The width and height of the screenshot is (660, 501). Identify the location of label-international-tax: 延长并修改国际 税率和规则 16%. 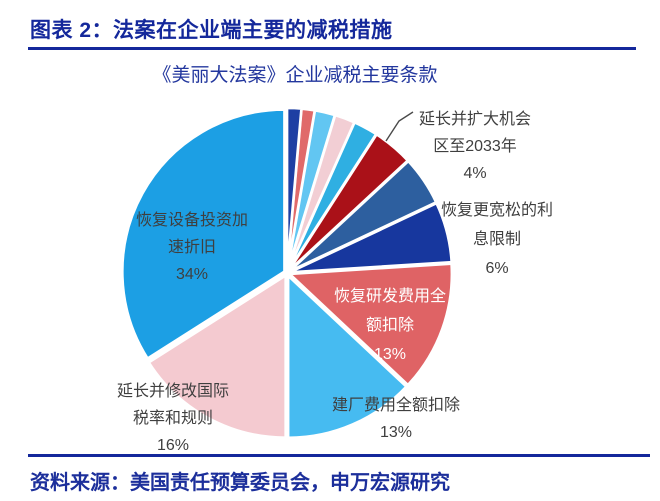
(173, 418).